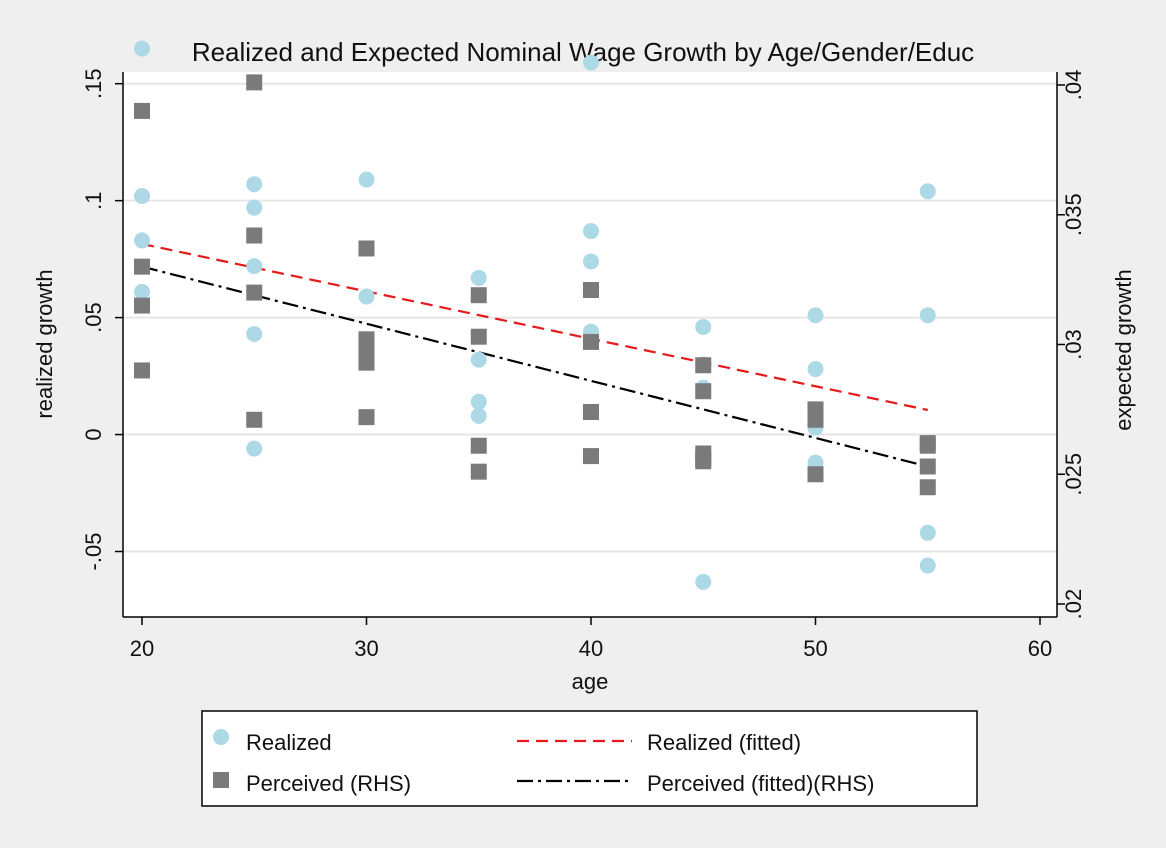 This screenshot has height=848, width=1166. What do you see at coordinates (221, 780) in the screenshot?
I see `legend-perceived-symbol` at bounding box center [221, 780].